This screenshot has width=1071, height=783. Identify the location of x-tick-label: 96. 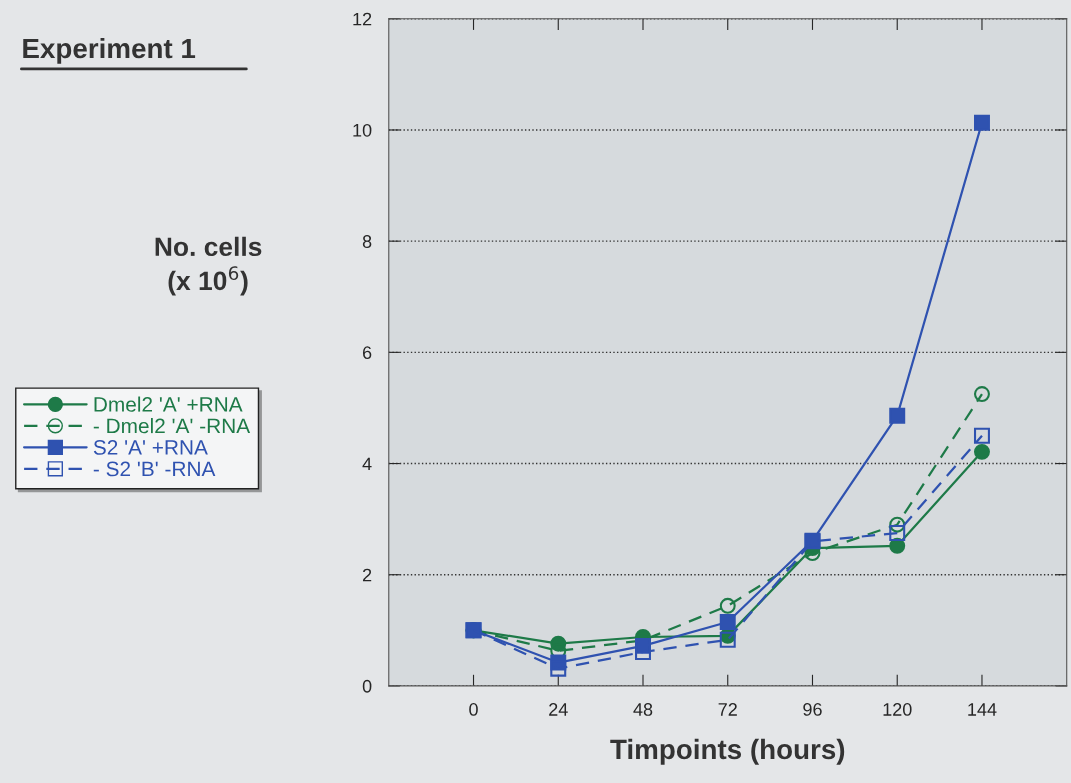
(812, 709).